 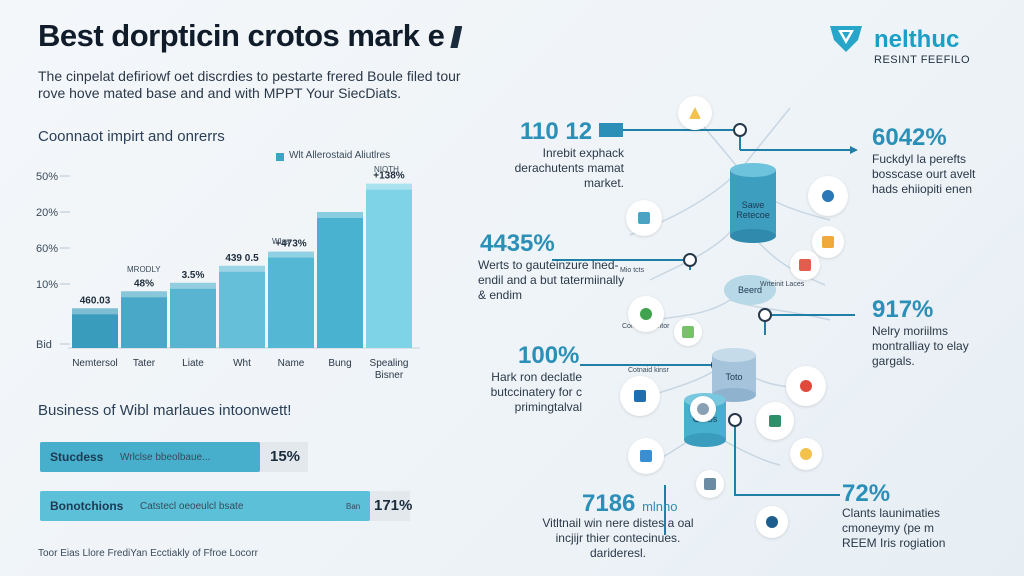 I want to click on stat-2-number: 6042%, so click(x=909, y=137).